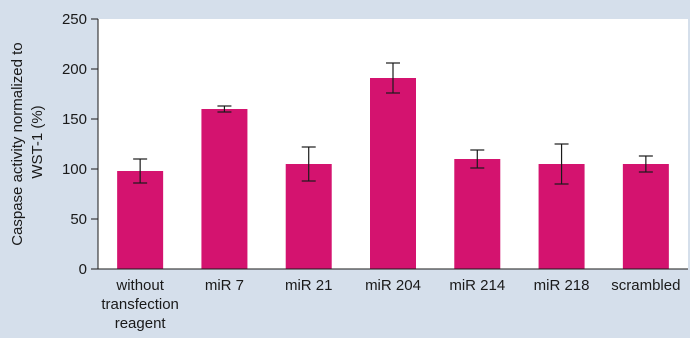 The image size is (690, 338). I want to click on y-tick-label: 200, so click(74, 69).